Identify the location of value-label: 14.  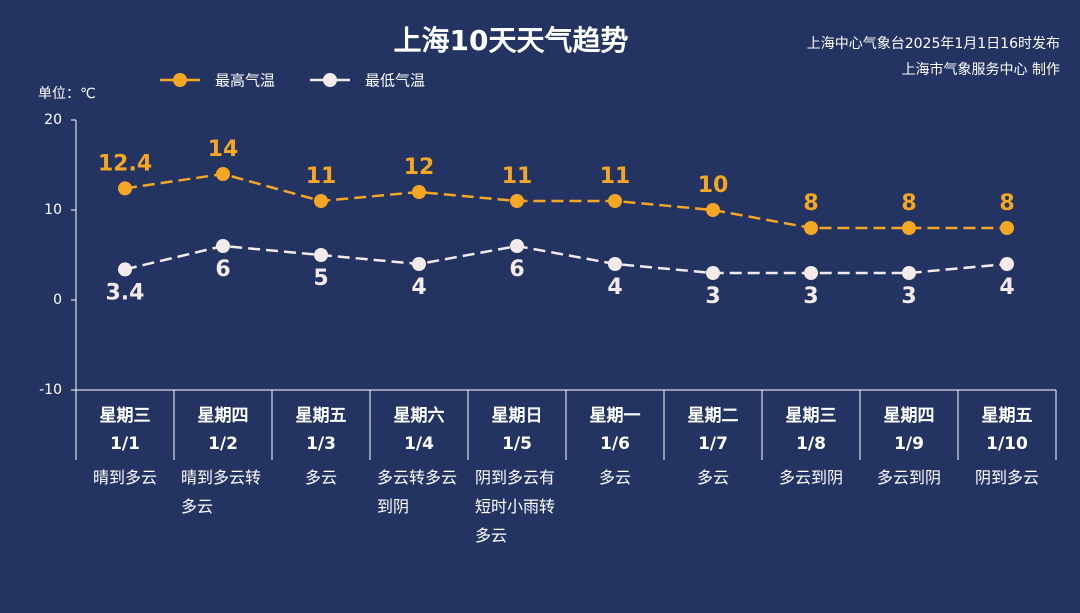
(223, 149).